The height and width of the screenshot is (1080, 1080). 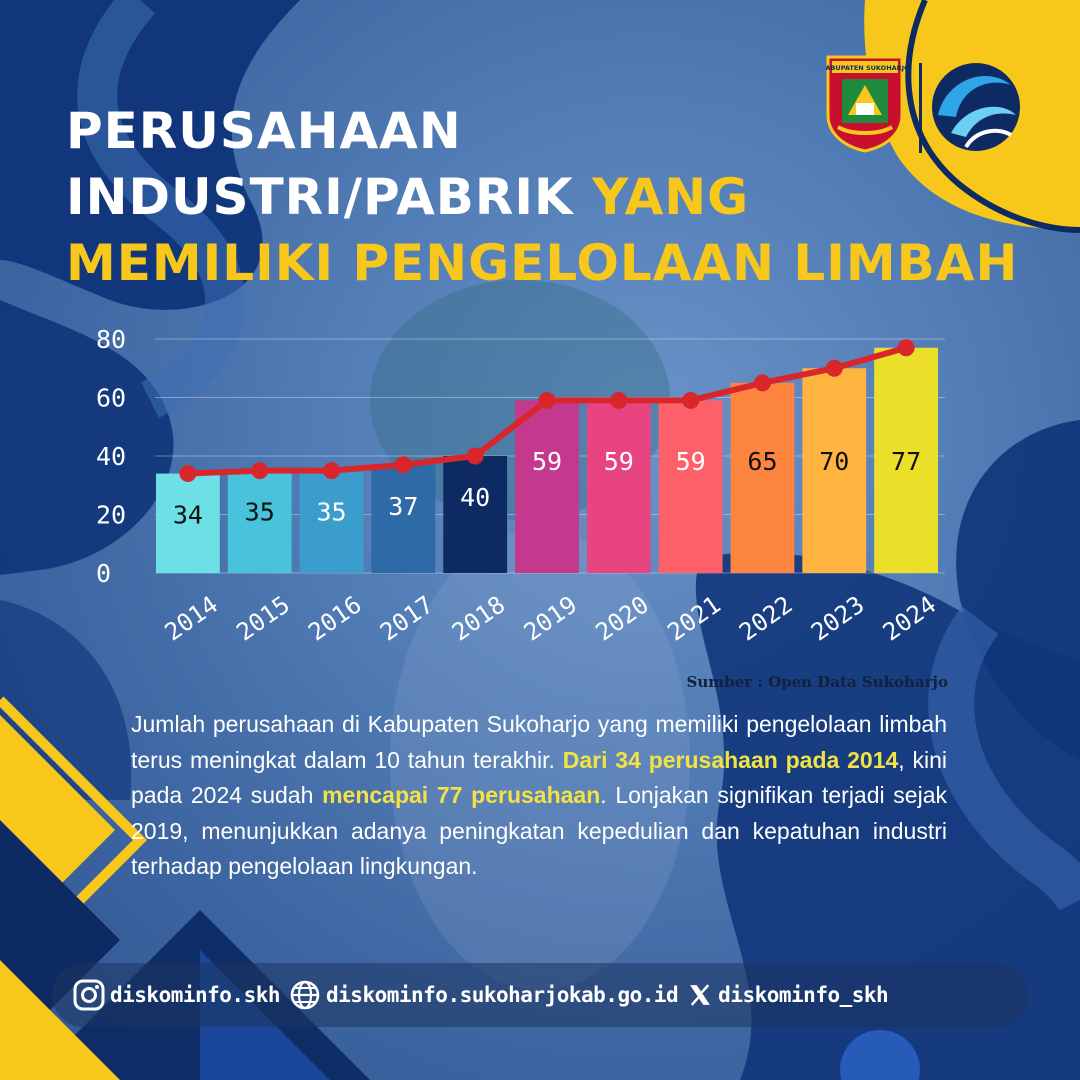 I want to click on x-tick-label: 2015, so click(x=262, y=618).